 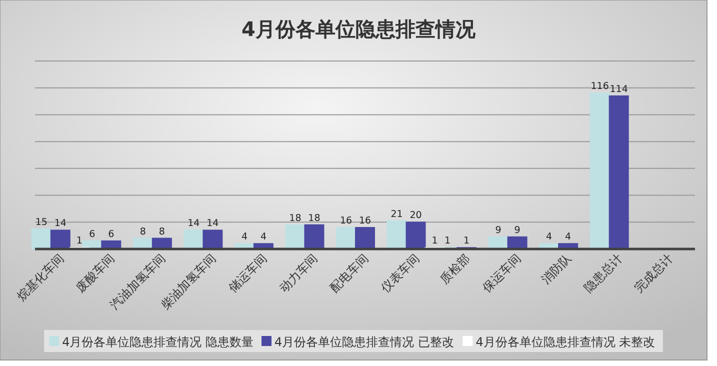 I want to click on x-tick-label: 储运车间, so click(x=248, y=273).